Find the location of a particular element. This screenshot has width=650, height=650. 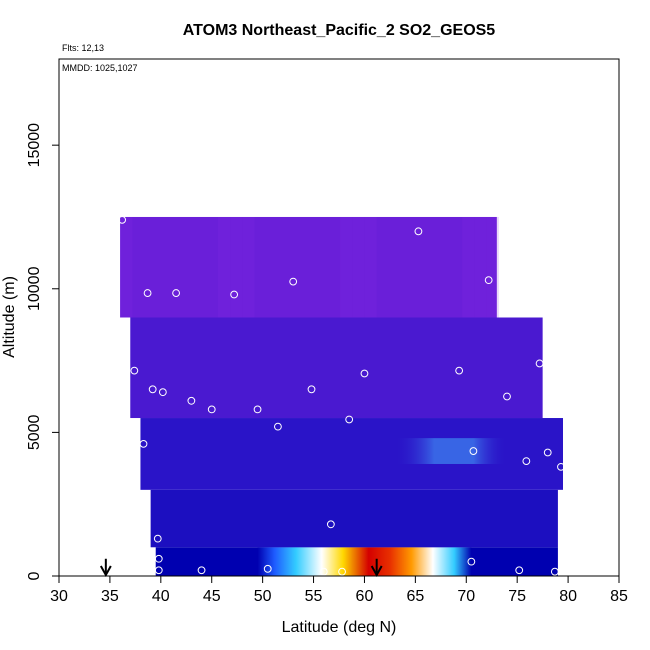

y-axis: 0 5000 10000 15000 is located at coordinates (42, 351).